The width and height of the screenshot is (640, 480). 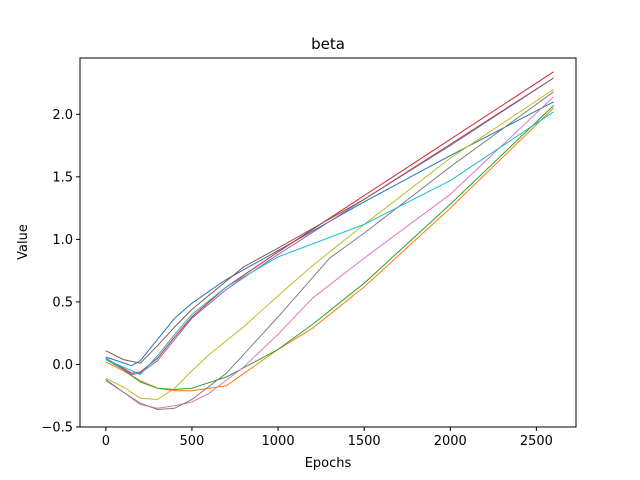 I want to click on y-axis-label: Value, so click(x=23, y=242).